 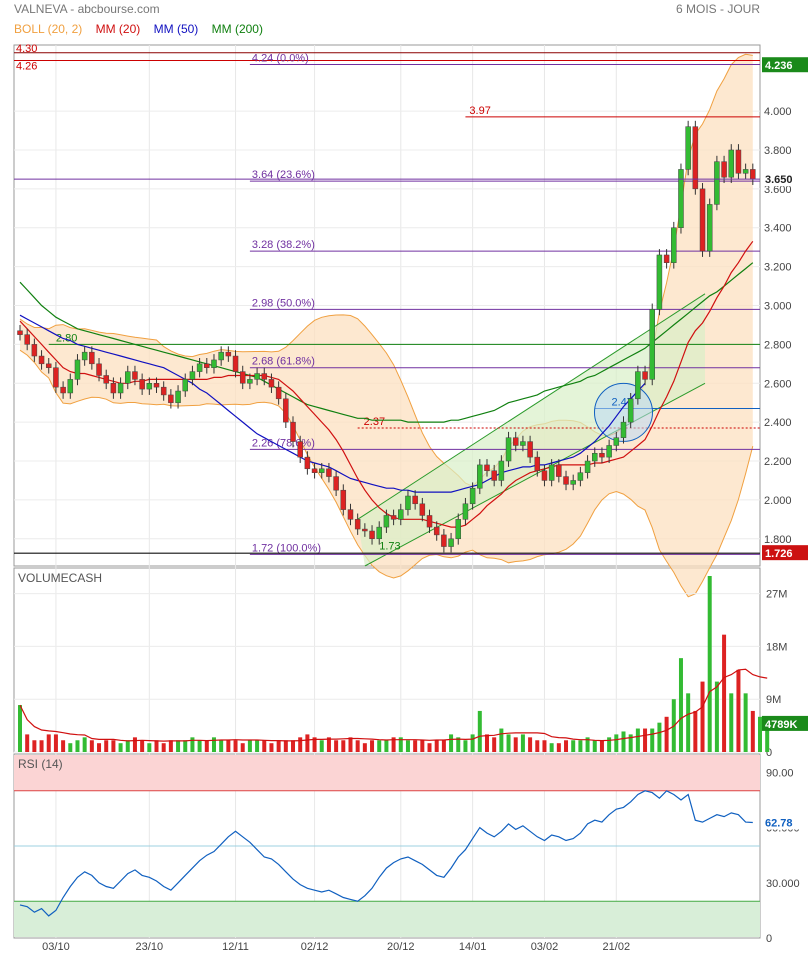 I want to click on y-tick-label: 2.600, so click(x=778, y=384).